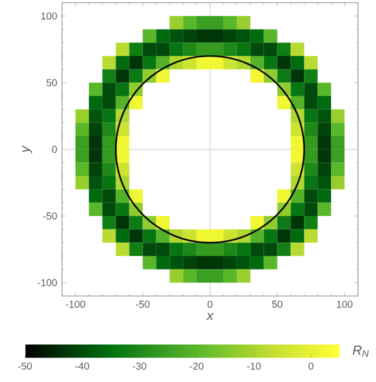 This screenshot has width=376, height=382. I want to click on y-tick-label: 50, so click(51, 82).